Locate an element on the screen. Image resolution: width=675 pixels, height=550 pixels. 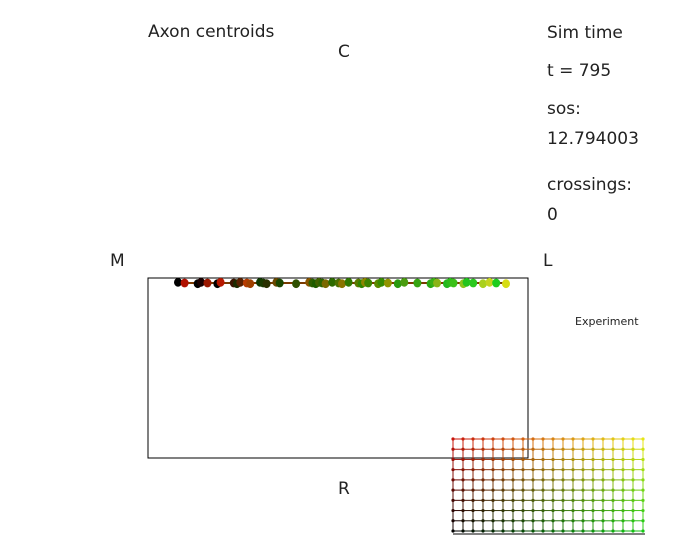
axis-label-rostral: R is located at coordinates (344, 489).